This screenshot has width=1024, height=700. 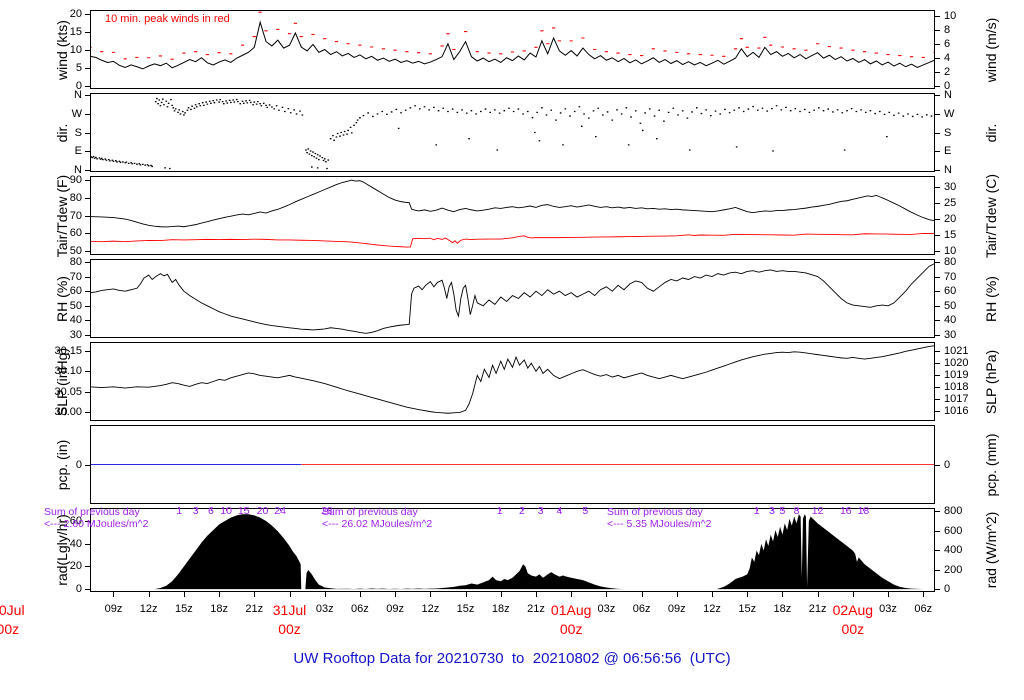 What do you see at coordinates (377, 524) in the screenshot?
I see `sum-line2: <--- 26.02 MJoules/m^2` at bounding box center [377, 524].